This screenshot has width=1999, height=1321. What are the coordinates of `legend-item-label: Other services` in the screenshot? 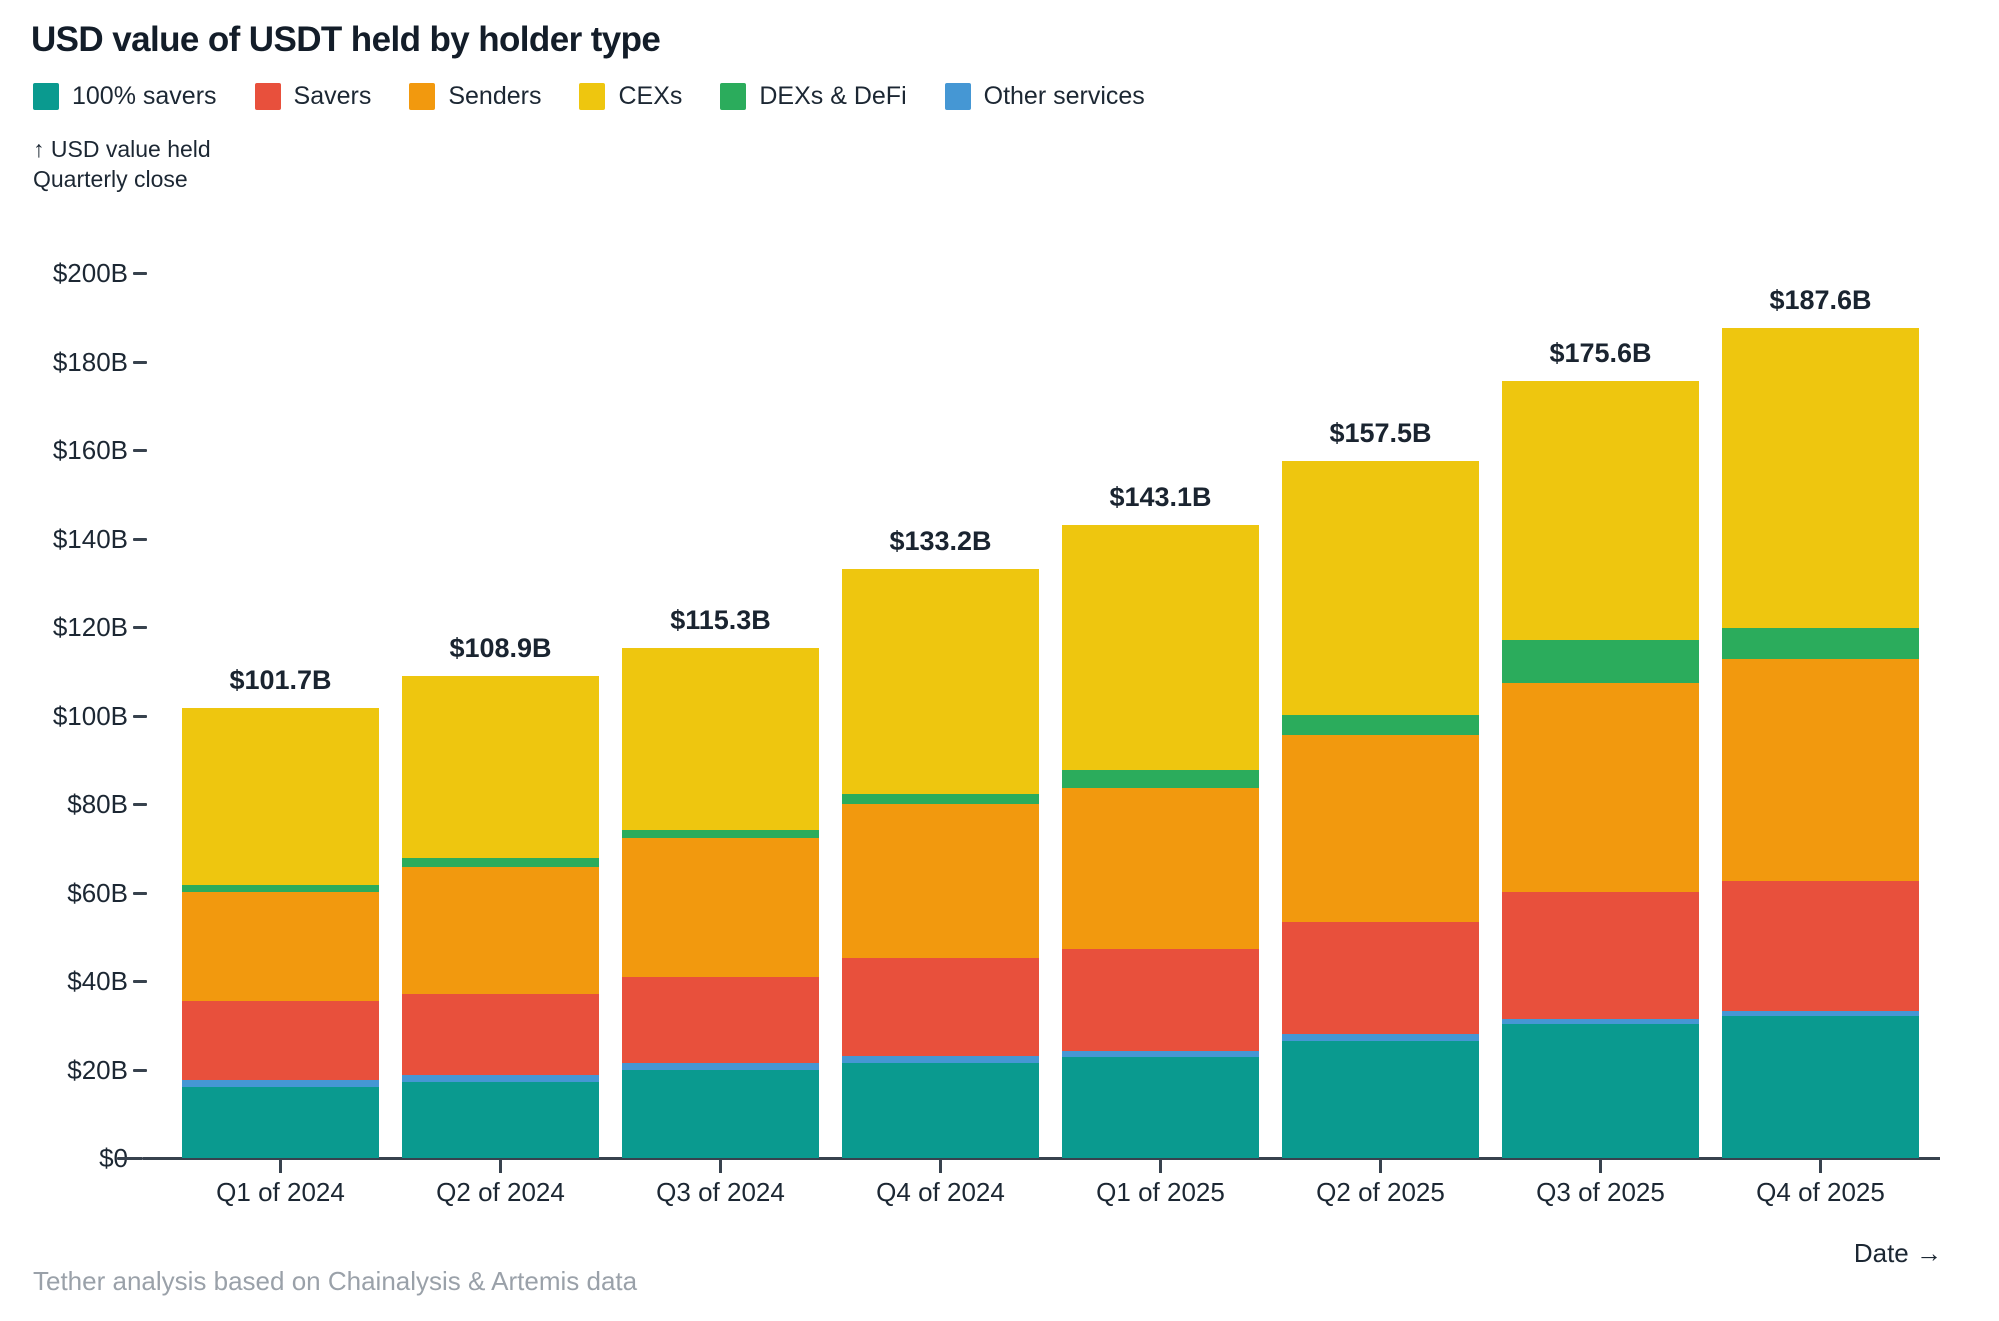 It's located at (1064, 96).